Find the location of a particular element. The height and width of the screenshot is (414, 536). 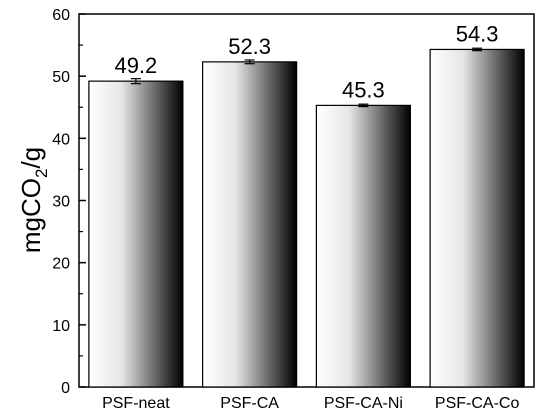

y-tick-label: 40 is located at coordinates (61, 139).